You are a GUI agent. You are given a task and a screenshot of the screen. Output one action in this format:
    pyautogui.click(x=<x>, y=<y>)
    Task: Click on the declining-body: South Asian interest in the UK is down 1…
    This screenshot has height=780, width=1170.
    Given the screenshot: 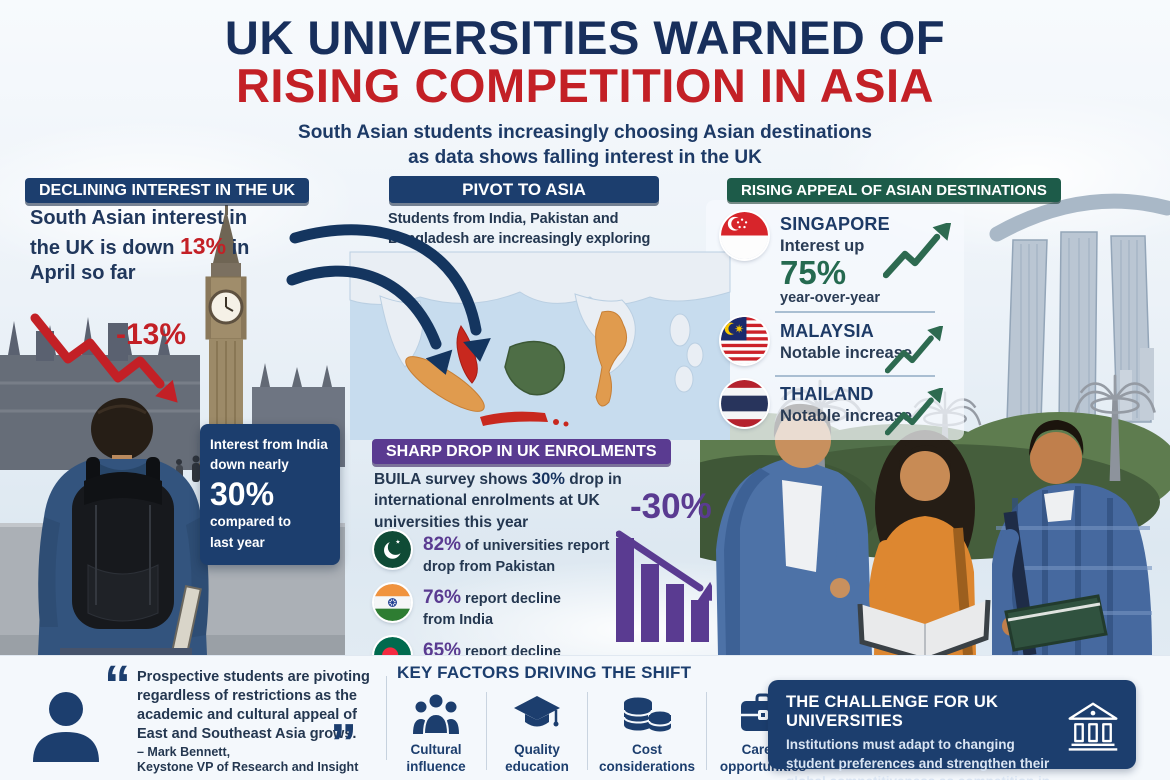 What is the action you would take?
    pyautogui.click(x=142, y=246)
    